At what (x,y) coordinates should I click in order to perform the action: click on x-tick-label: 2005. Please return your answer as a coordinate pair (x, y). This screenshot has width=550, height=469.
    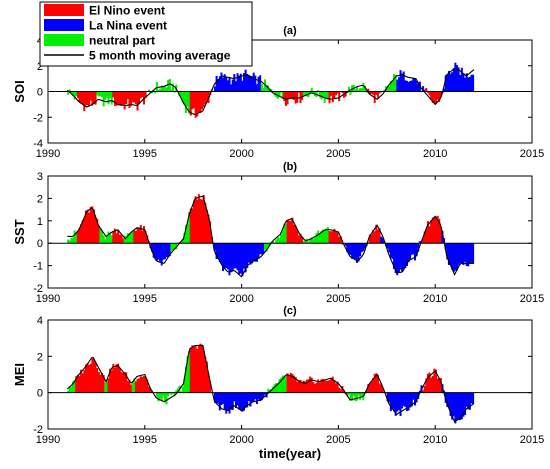
    Looking at the image, I should click on (338, 440).